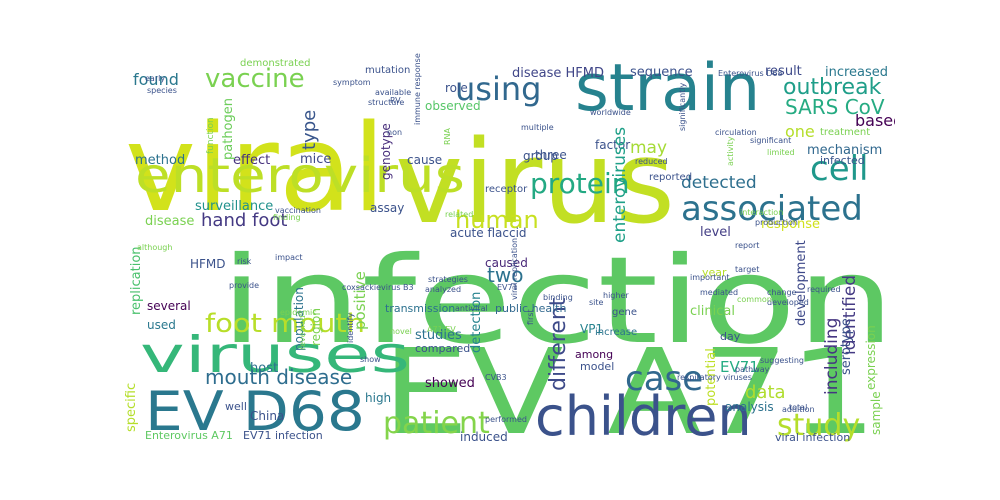 The image size is (1000, 500). I want to click on word-demonstrated: demonstrated, so click(275, 63).